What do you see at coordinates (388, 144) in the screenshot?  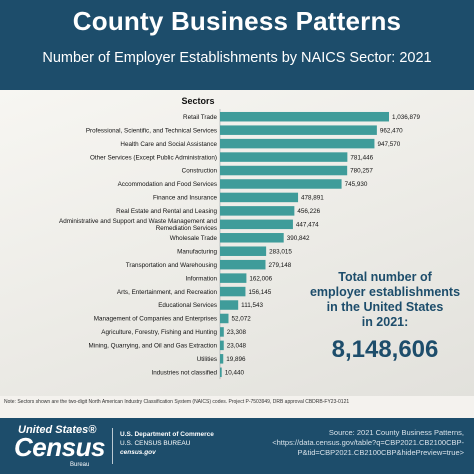 I see `value-label: 947,570` at bounding box center [388, 144].